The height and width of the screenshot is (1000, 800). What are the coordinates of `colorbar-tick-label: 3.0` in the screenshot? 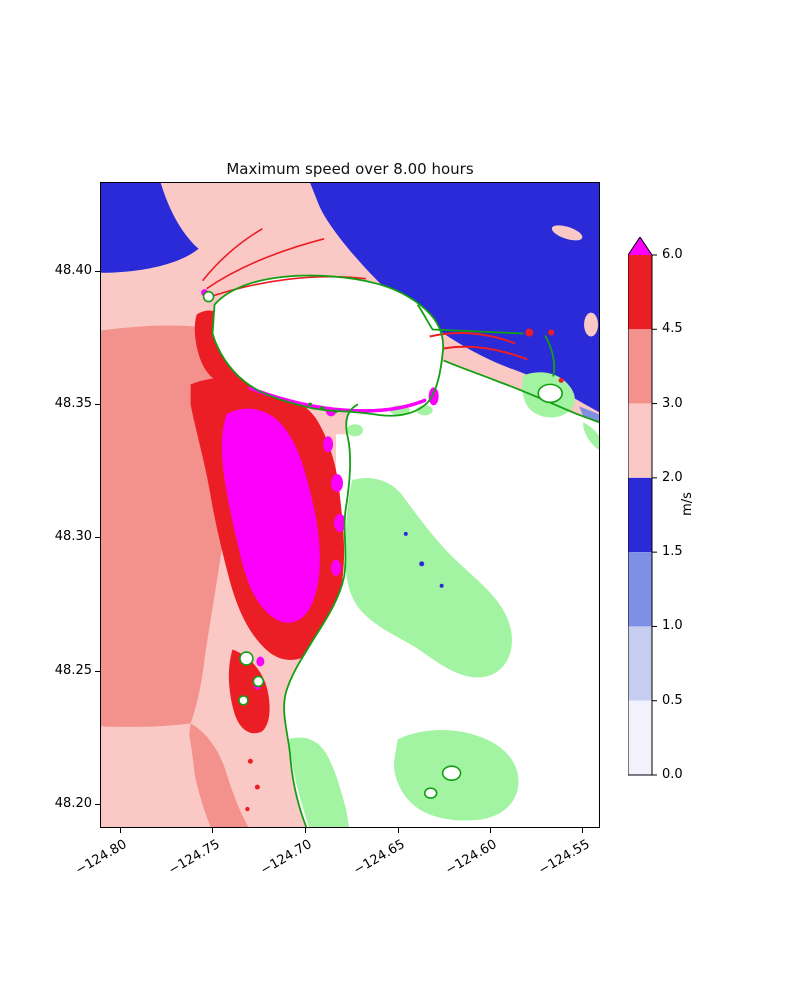 It's located at (672, 403).